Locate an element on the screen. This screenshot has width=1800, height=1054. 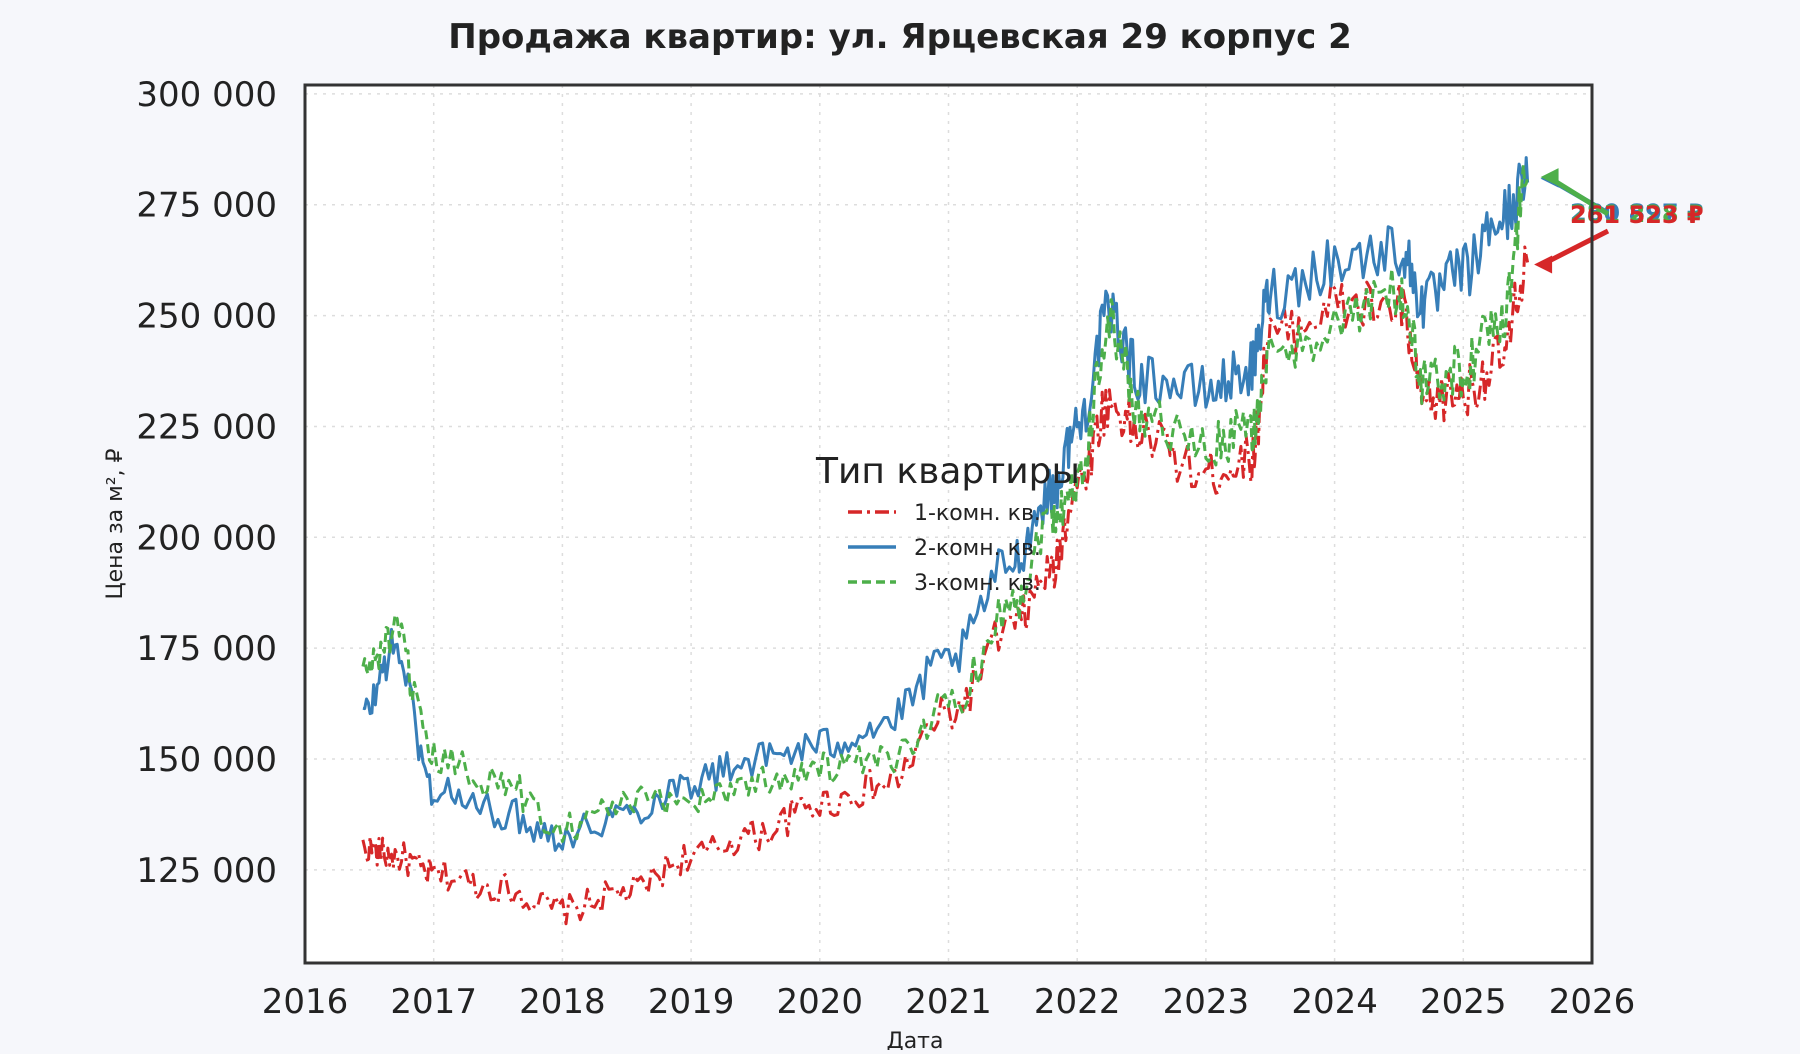
x-tick-label: 2018 is located at coordinates (562, 1002).